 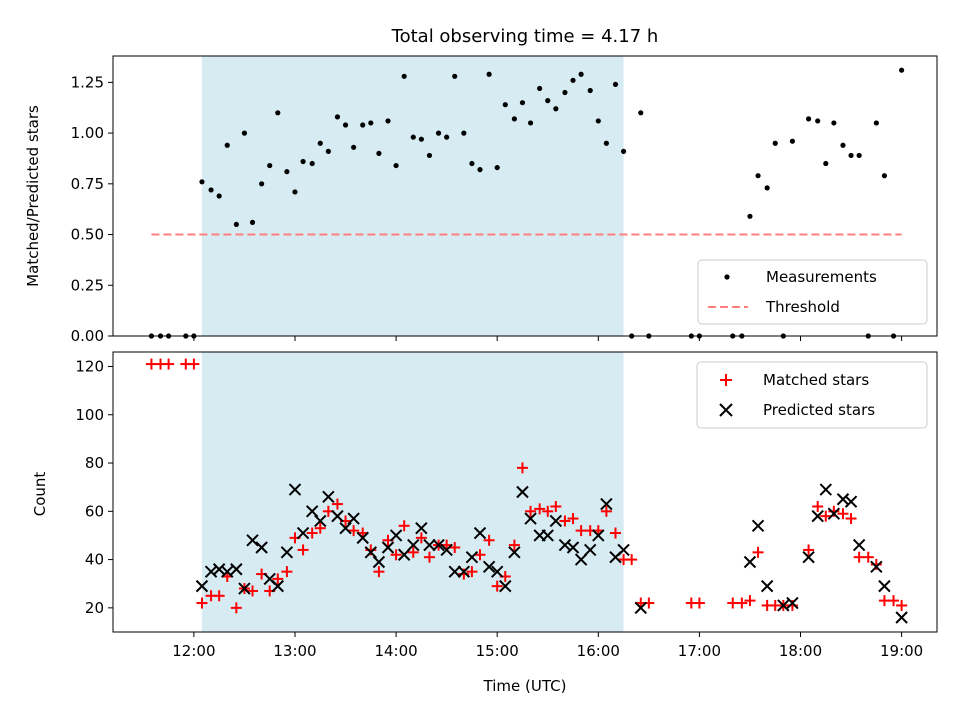 What do you see at coordinates (94, 560) in the screenshot?
I see `bottom-ytick-label: 40` at bounding box center [94, 560].